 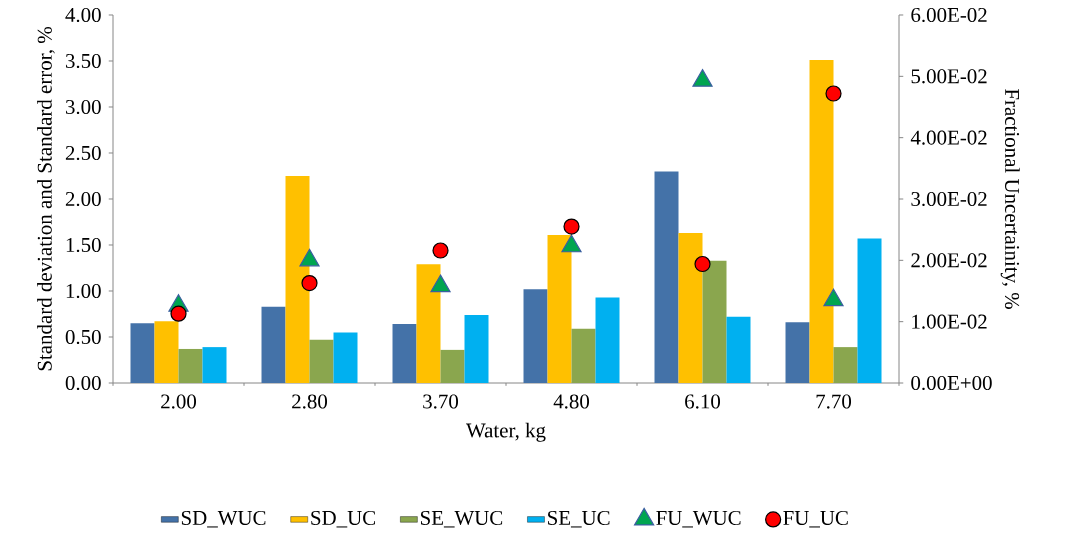 What do you see at coordinates (83, 15) in the screenshot?
I see `y-tick-label: 4.00` at bounding box center [83, 15].